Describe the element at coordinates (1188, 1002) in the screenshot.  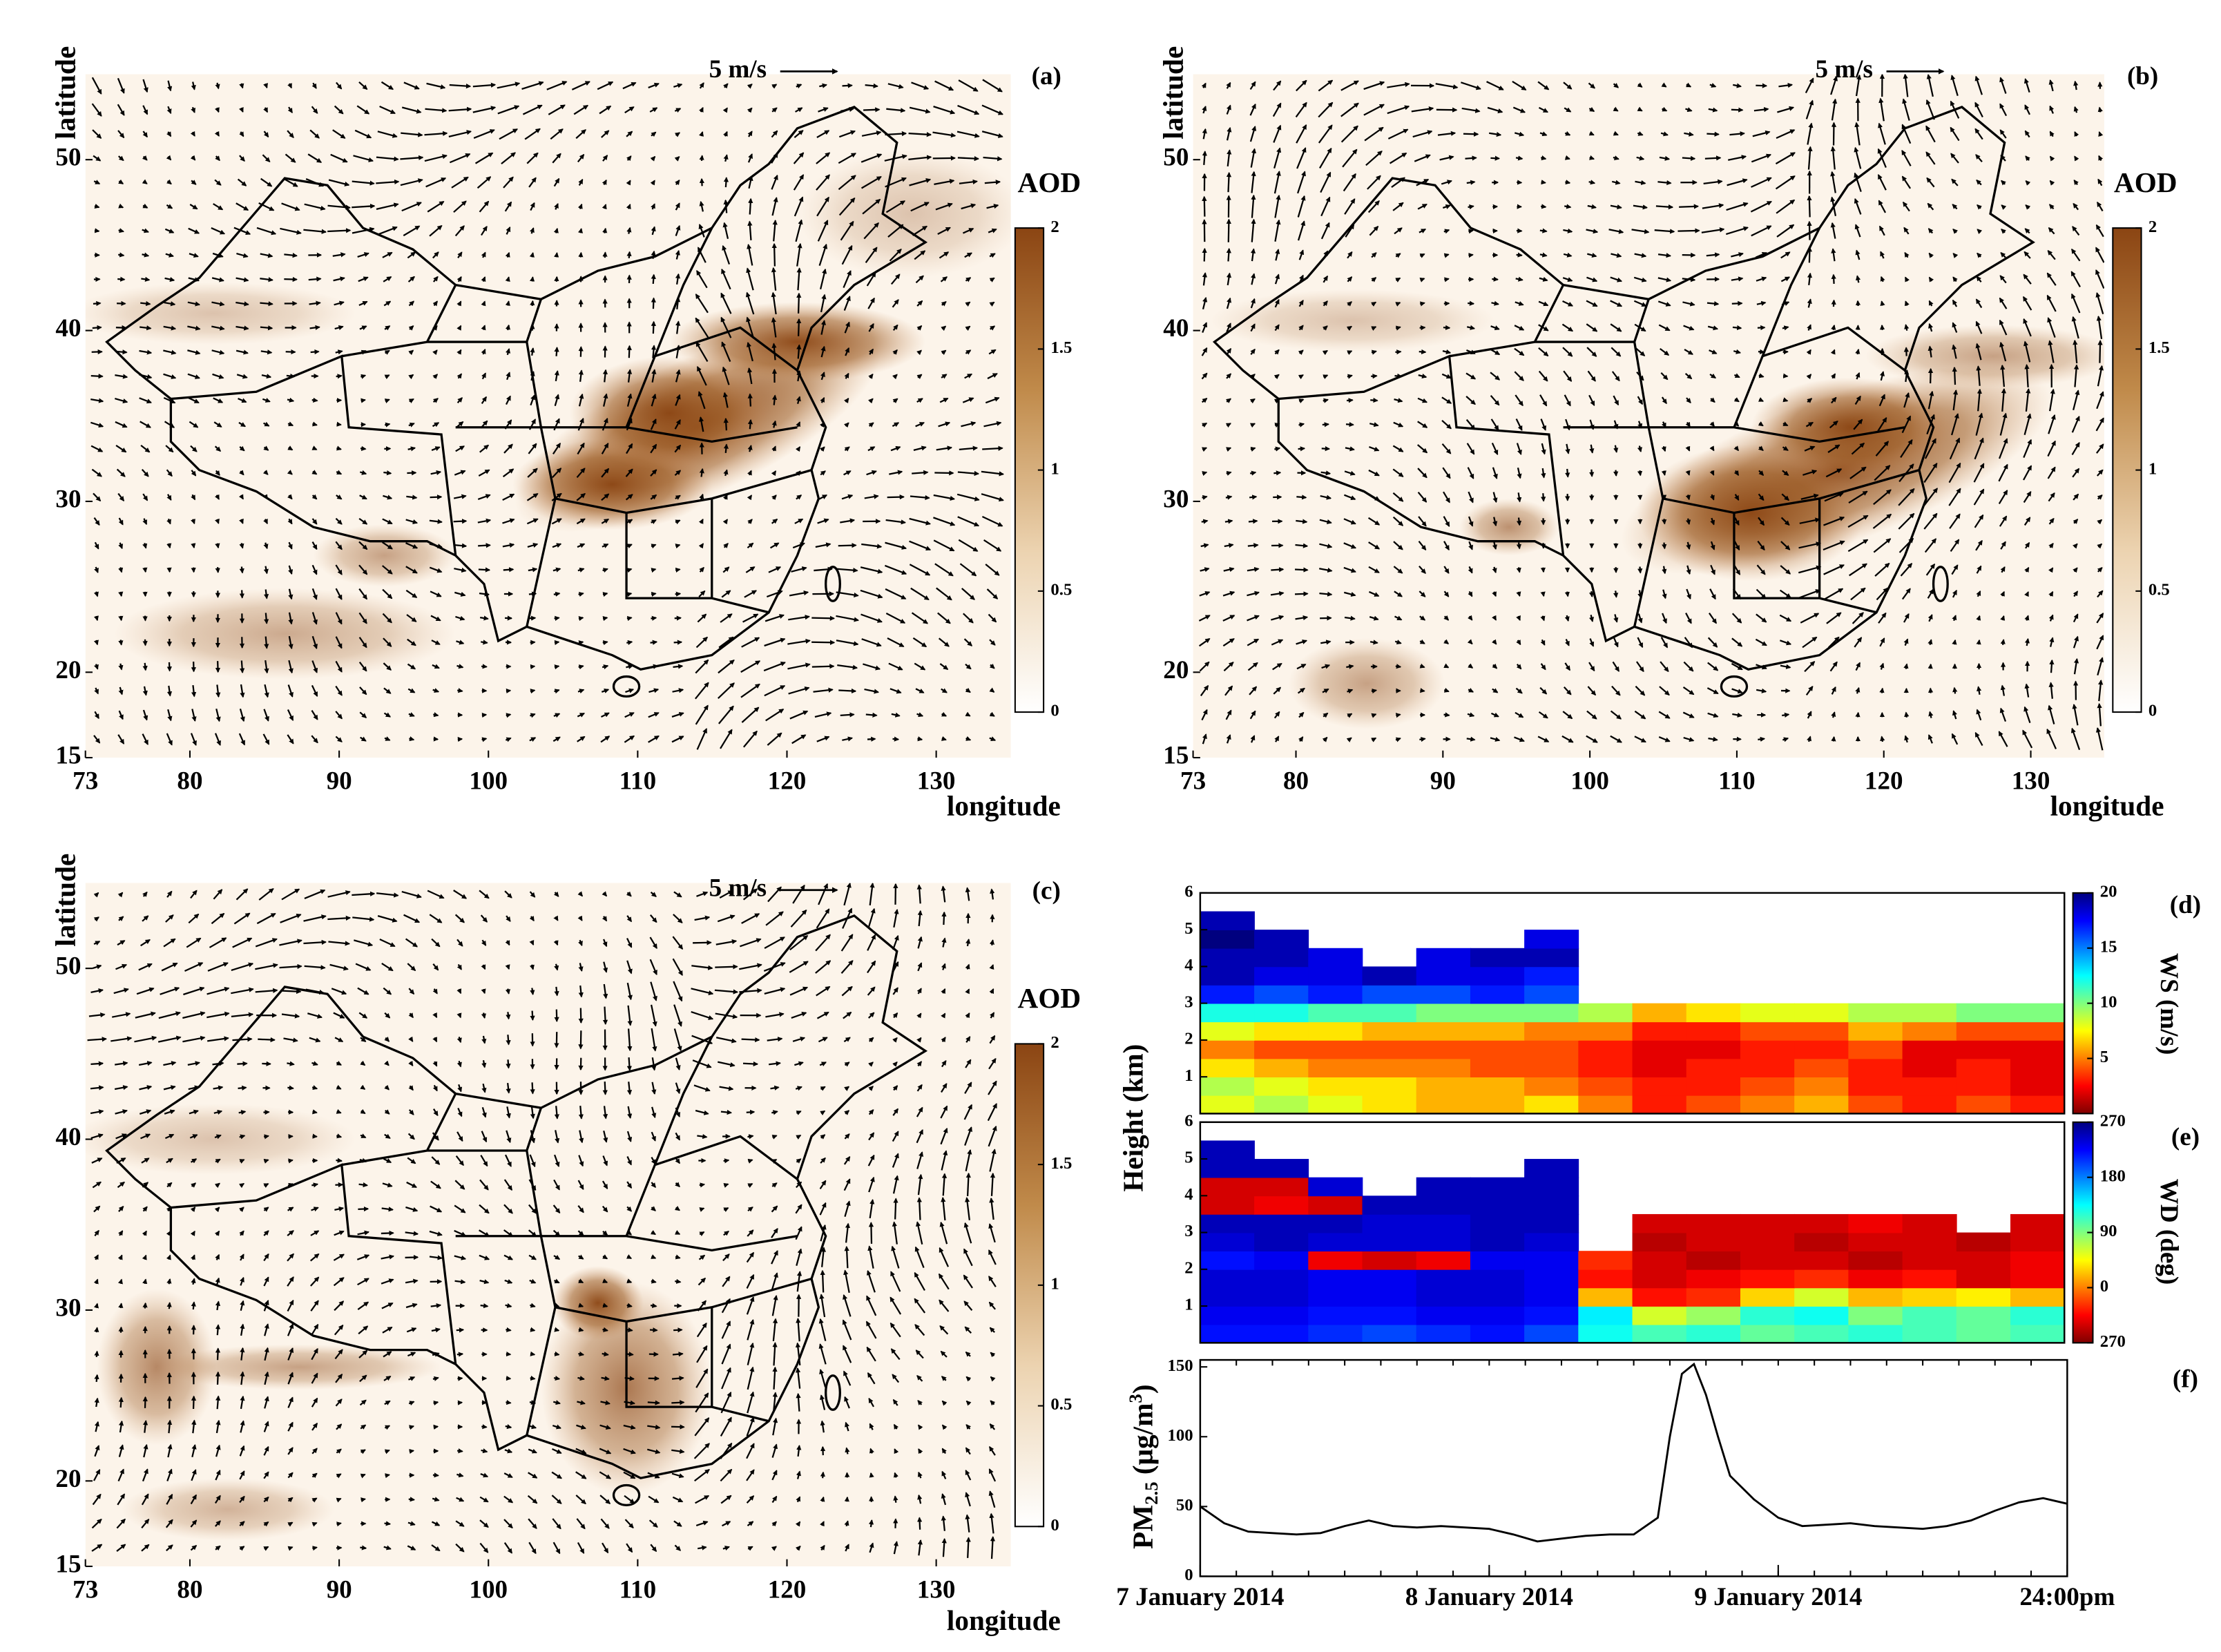
I see `y-tick-label: 3` at that location.